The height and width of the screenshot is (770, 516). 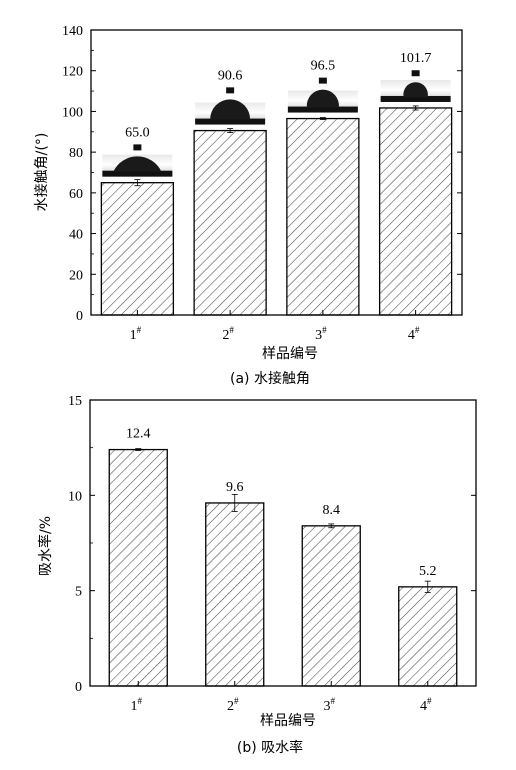 I want to click on water-absorption-x-tick-label: 2#, so click(x=233, y=705).